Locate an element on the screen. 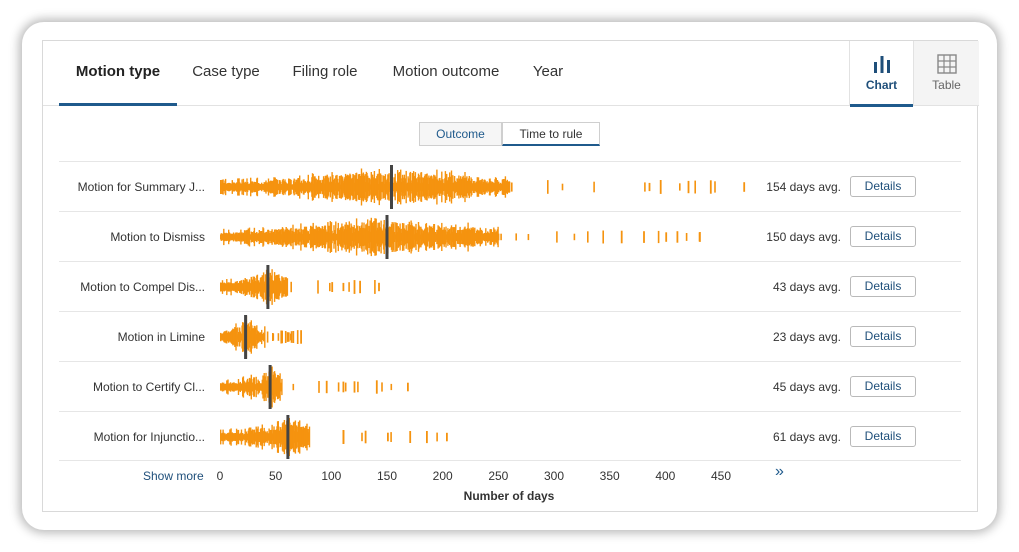 The width and height of the screenshot is (1019, 552). bar-chart-icon is located at coordinates (882, 64).